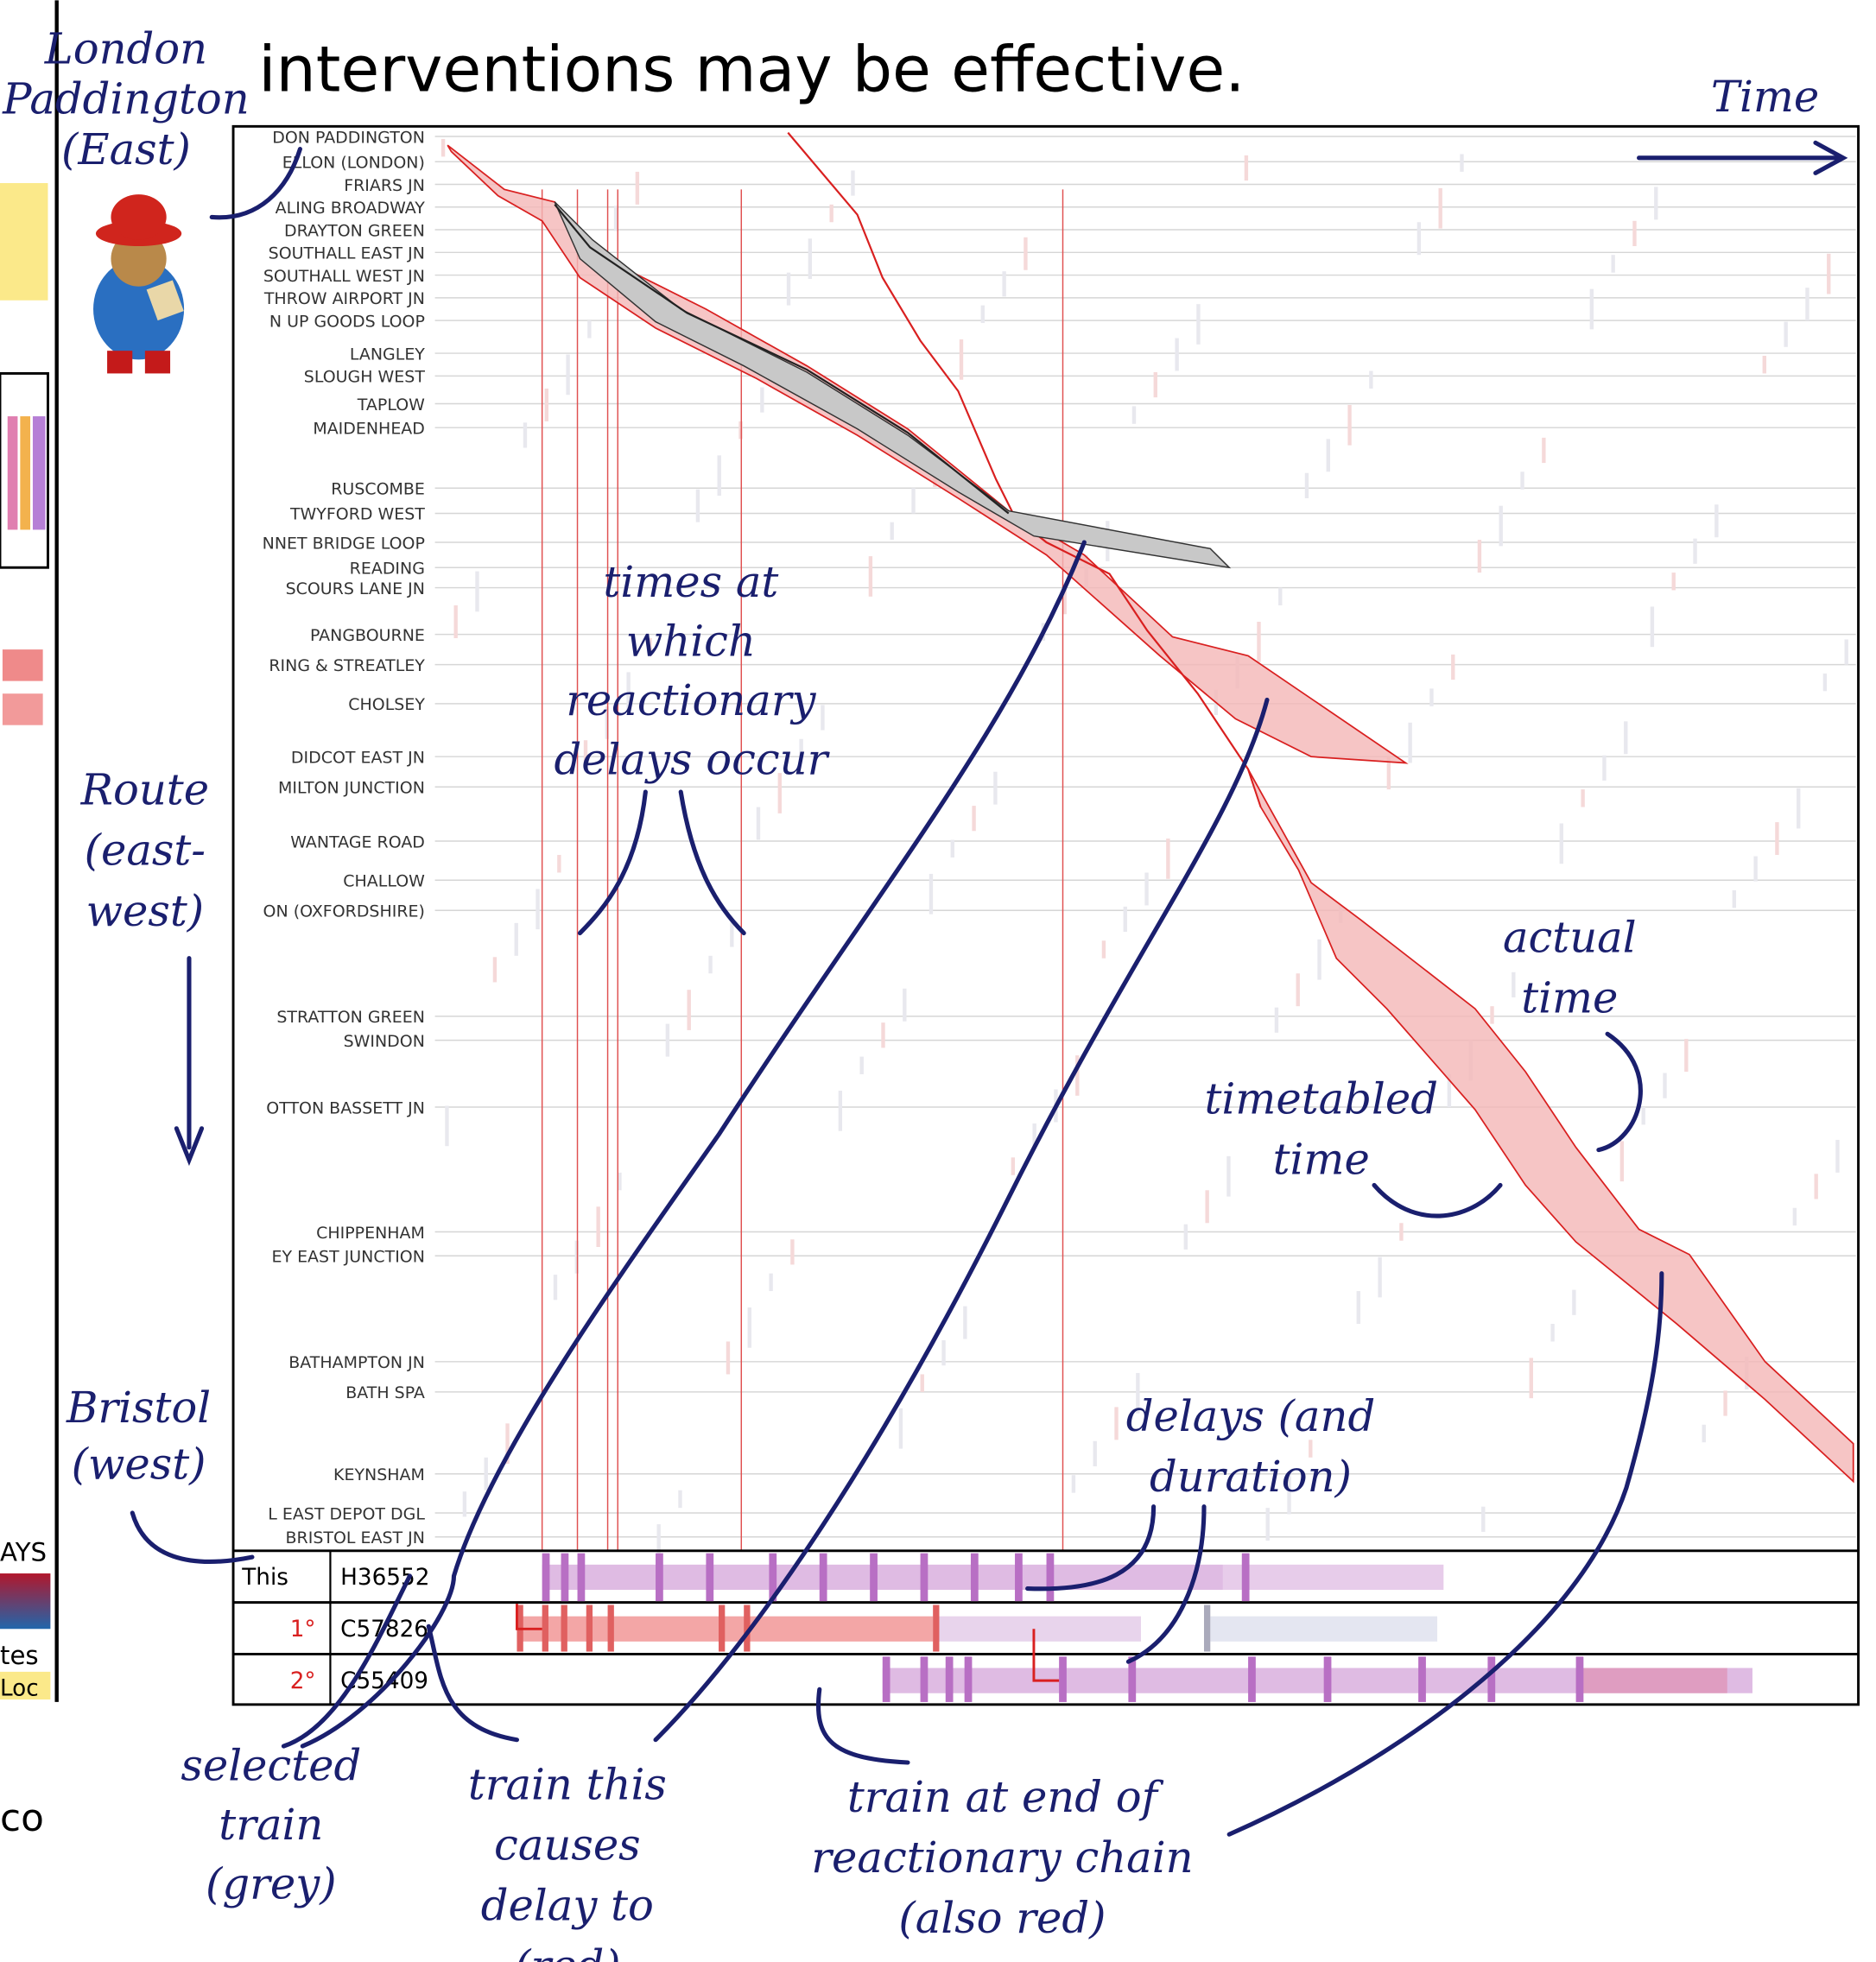 This screenshot has height=1962, width=1876. I want to click on annotation: train at end of, so click(1005, 1797).